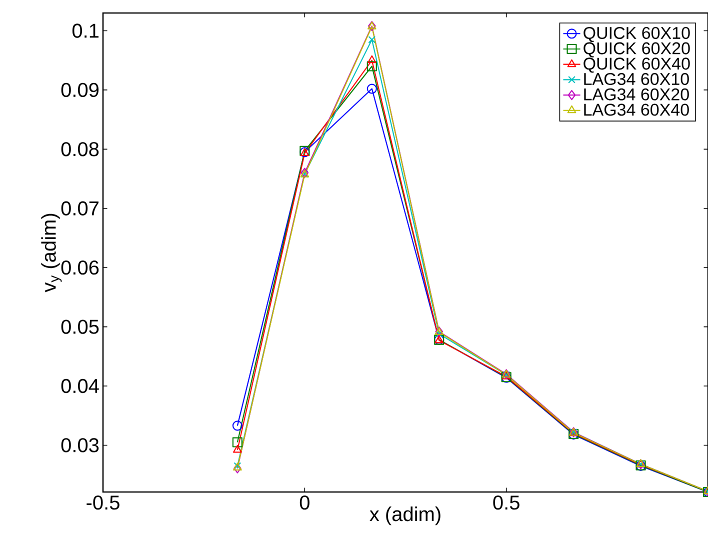 This screenshot has width=708, height=557. What do you see at coordinates (305, 503) in the screenshot?
I see `x-tick-label: 0` at bounding box center [305, 503].